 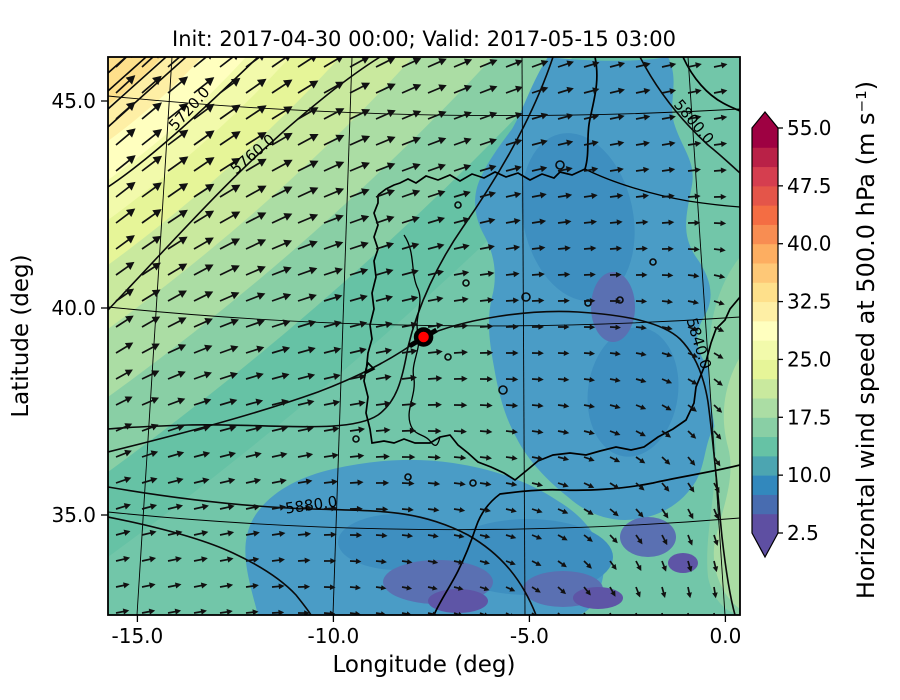 I want to click on contour-closed-loop, so click(x=503, y=390).